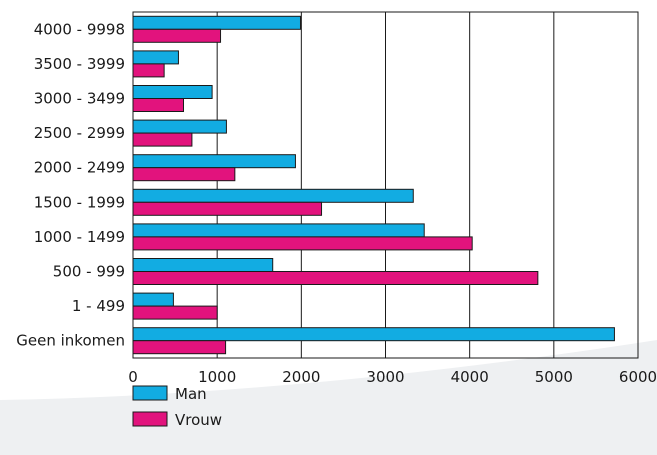 This screenshot has height=455, width=657. Describe the element at coordinates (89, 272) in the screenshot. I see `category-label: 500 - 999` at that location.